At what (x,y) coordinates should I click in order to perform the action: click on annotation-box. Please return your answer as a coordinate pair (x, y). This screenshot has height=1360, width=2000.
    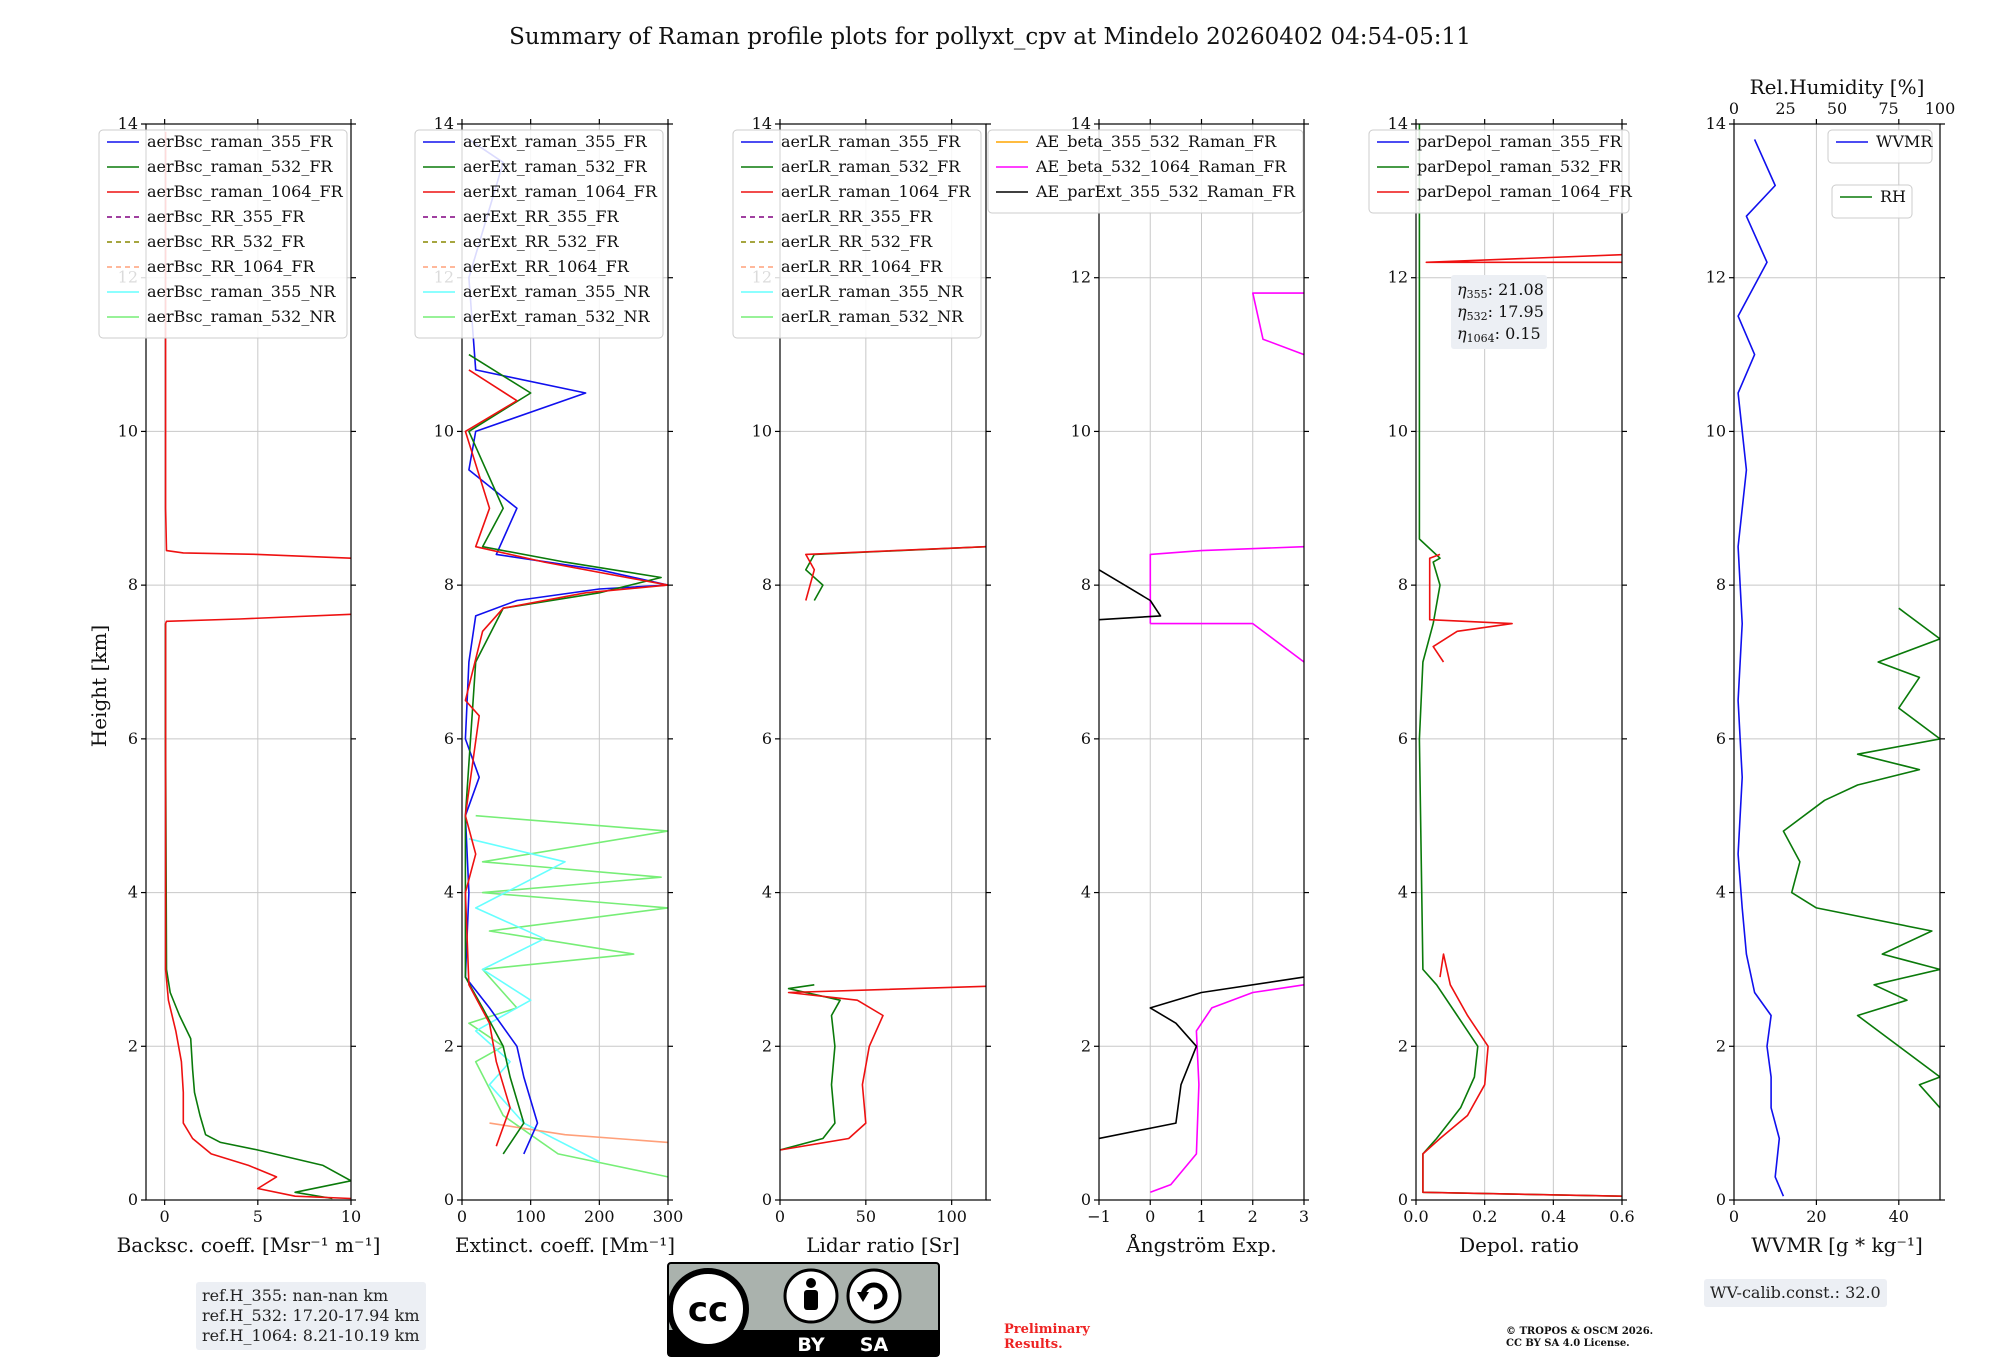
    Looking at the image, I should click on (1499, 312).